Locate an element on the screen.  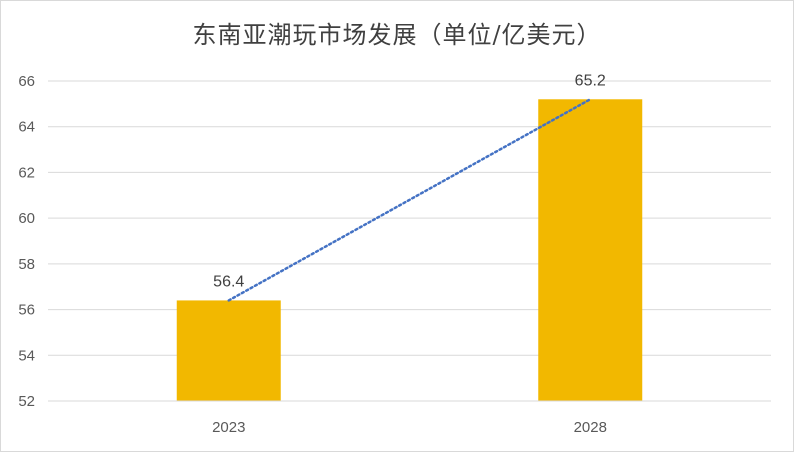
bar-2023 is located at coordinates (228, 350).